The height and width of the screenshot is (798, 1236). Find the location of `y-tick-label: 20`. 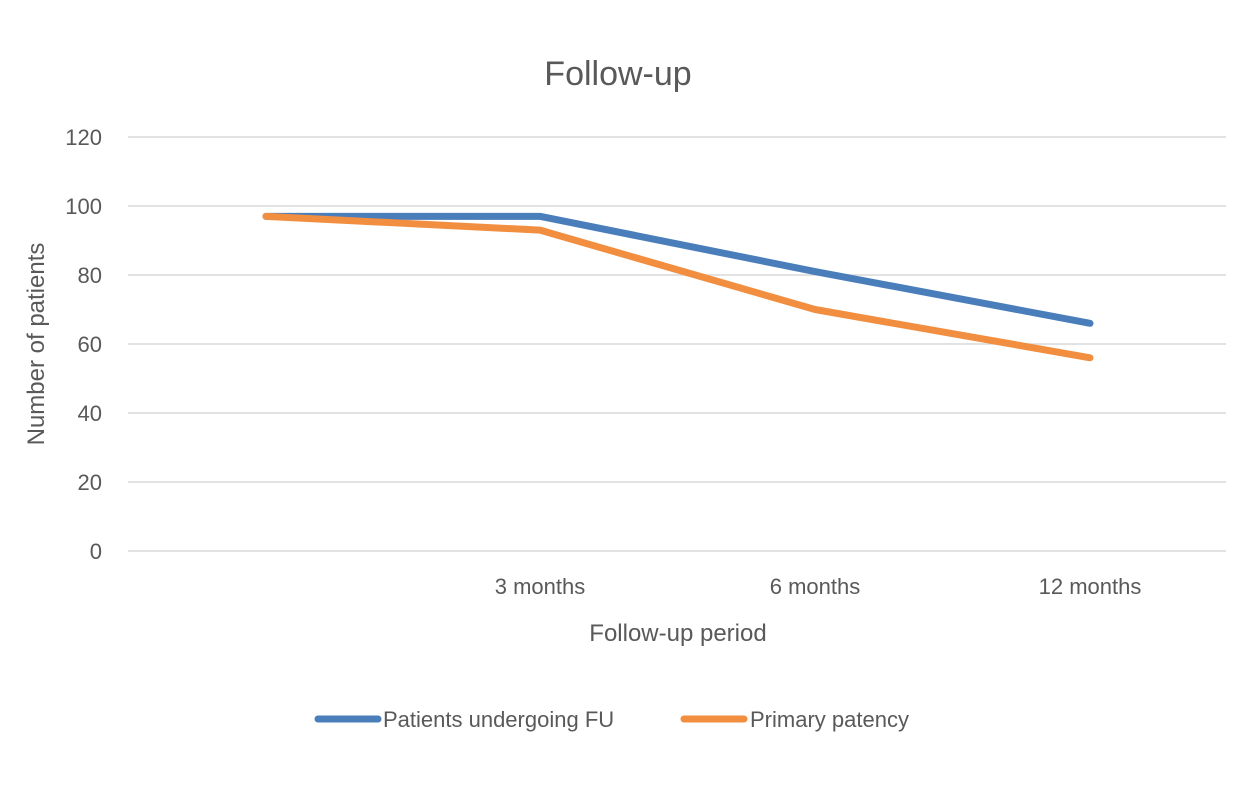

y-tick-label: 20 is located at coordinates (90, 482).